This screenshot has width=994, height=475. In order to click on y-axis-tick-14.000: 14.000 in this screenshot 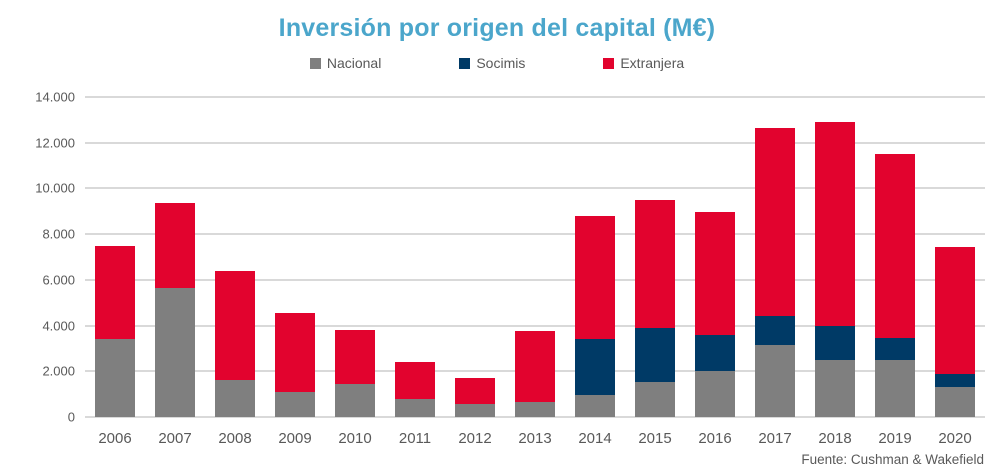, I will do `click(55, 97)`.